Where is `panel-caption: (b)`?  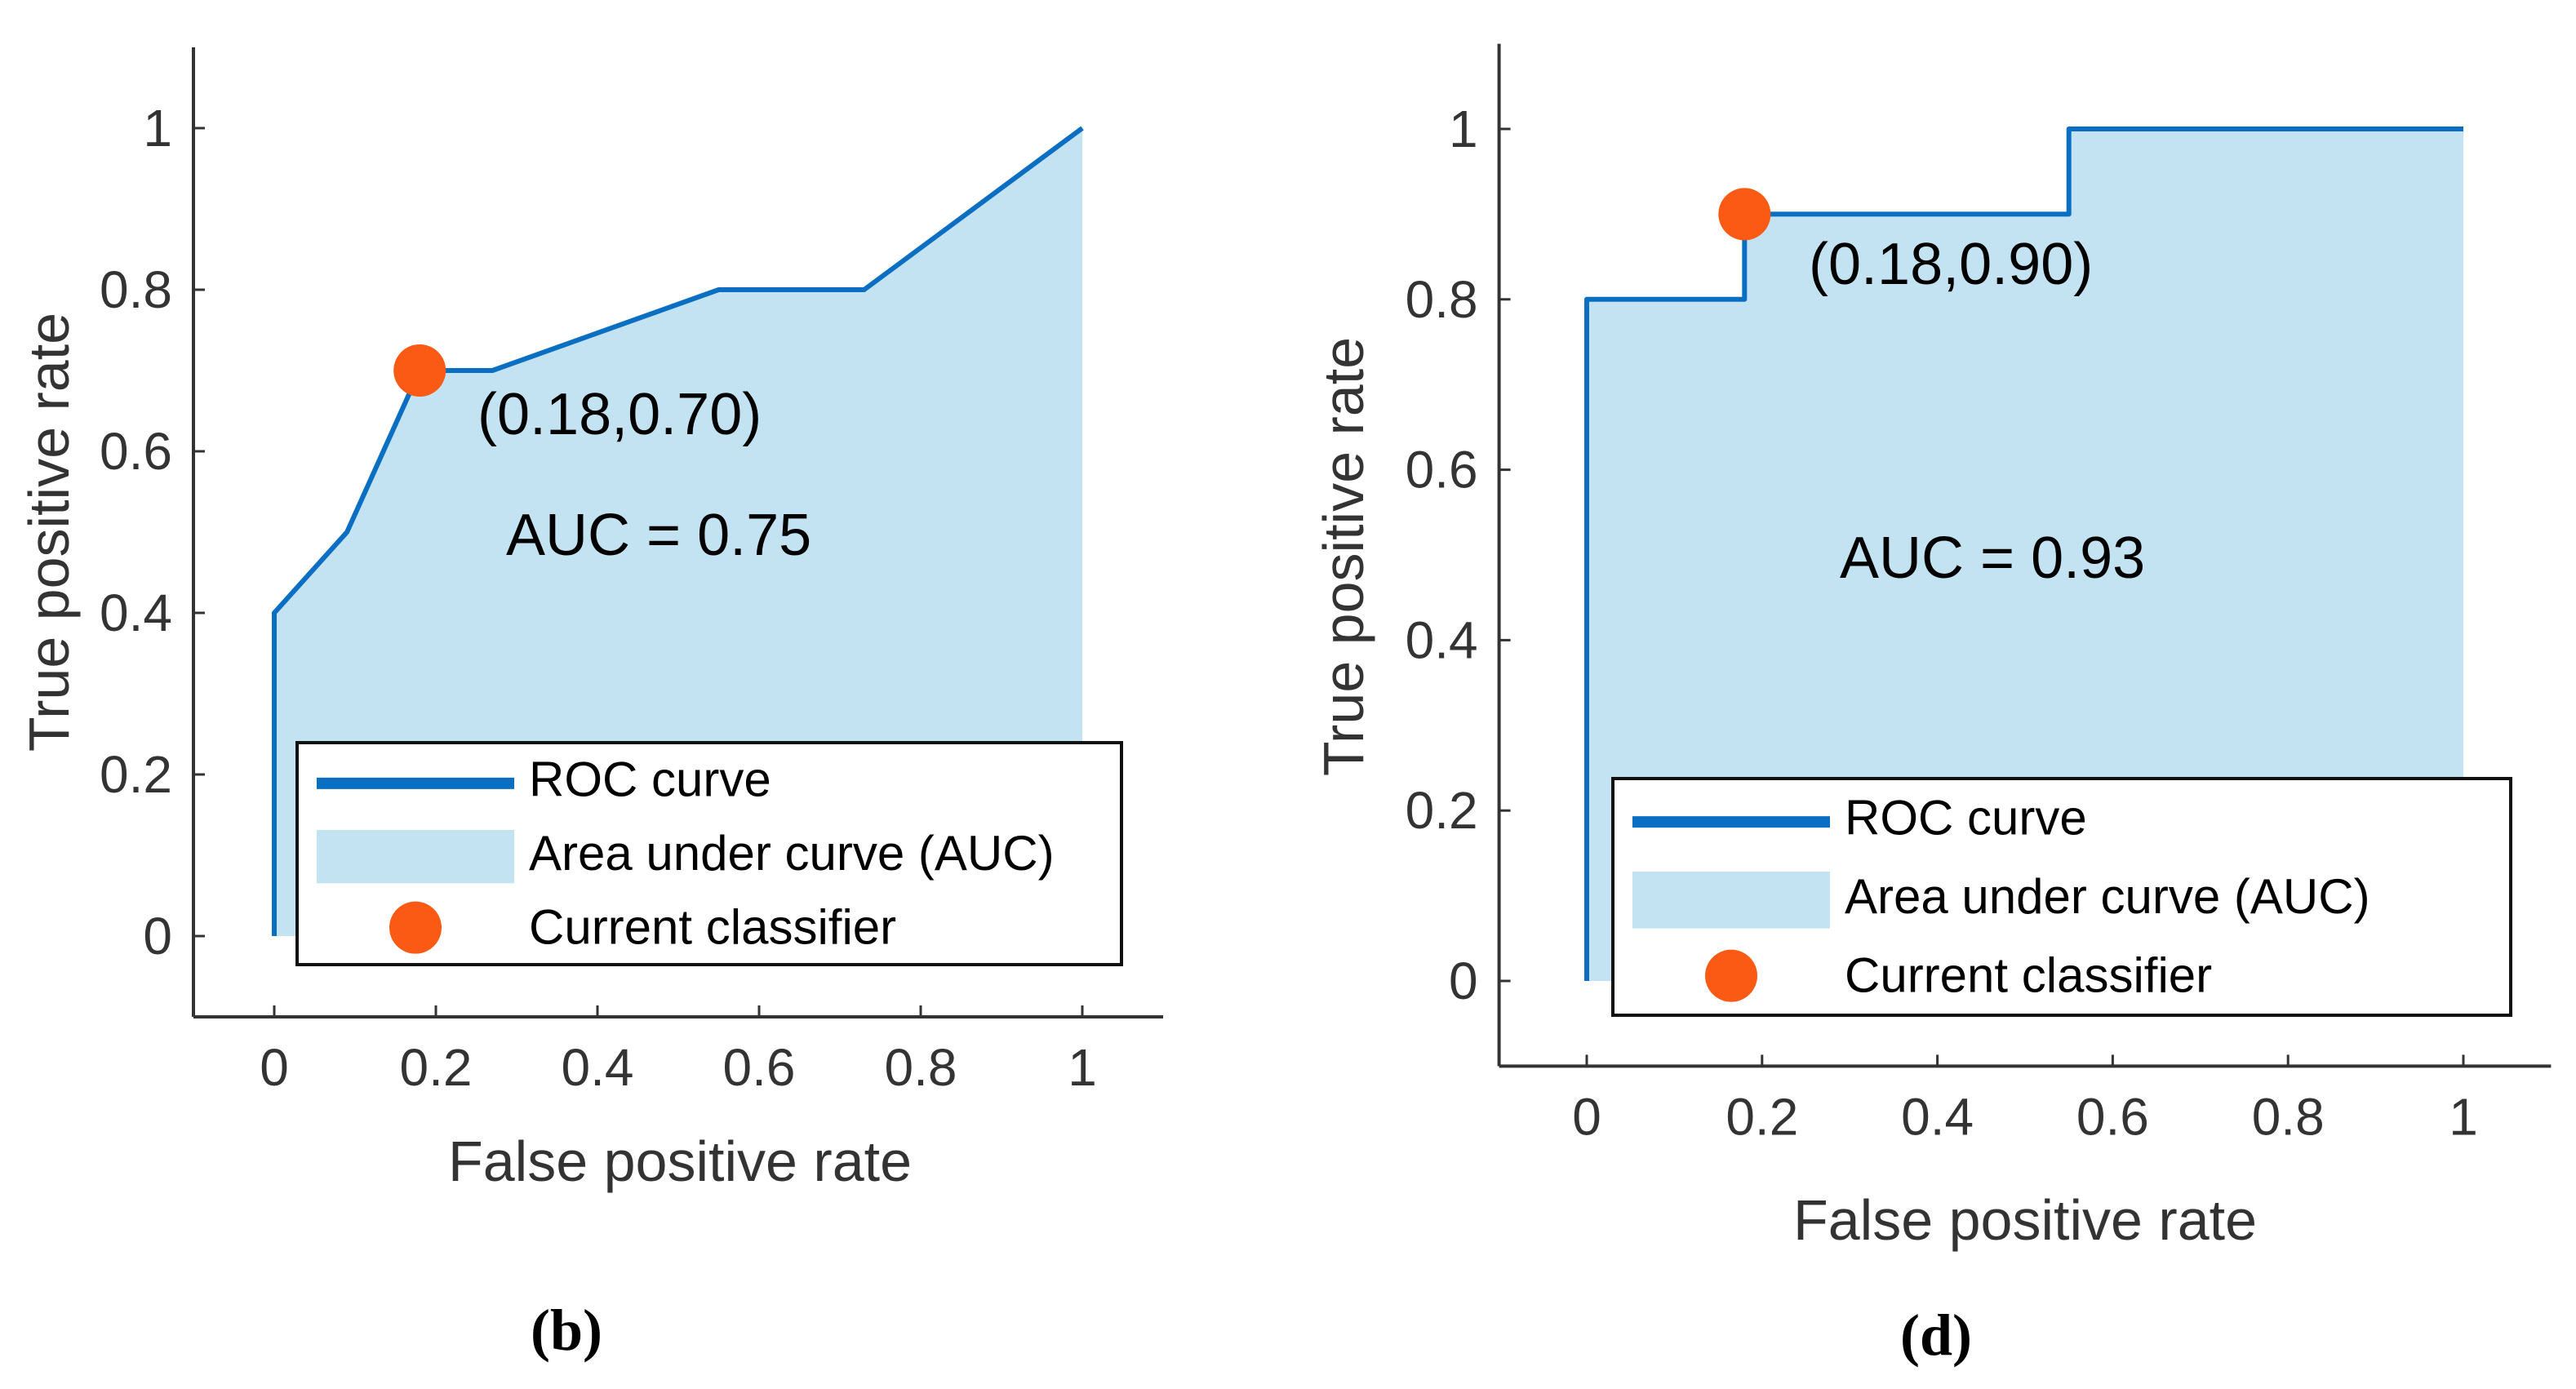
panel-caption: (b) is located at coordinates (566, 1330).